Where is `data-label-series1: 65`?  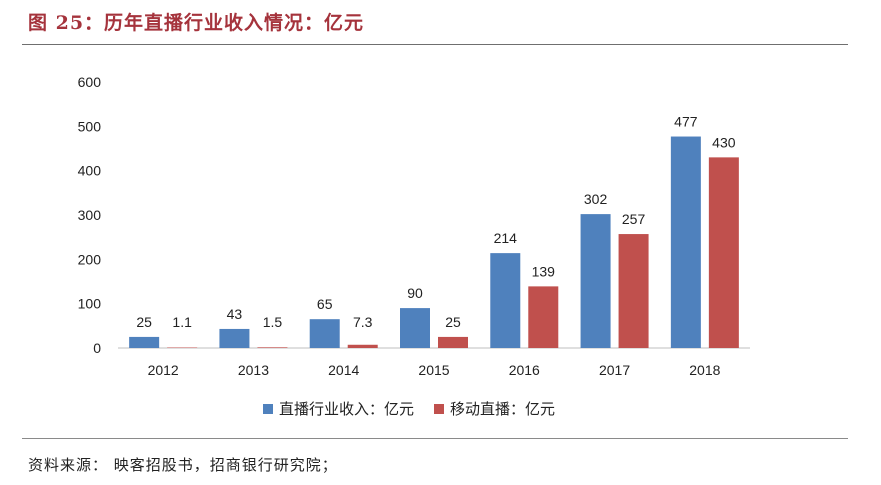 data-label-series1: 65 is located at coordinates (325, 304).